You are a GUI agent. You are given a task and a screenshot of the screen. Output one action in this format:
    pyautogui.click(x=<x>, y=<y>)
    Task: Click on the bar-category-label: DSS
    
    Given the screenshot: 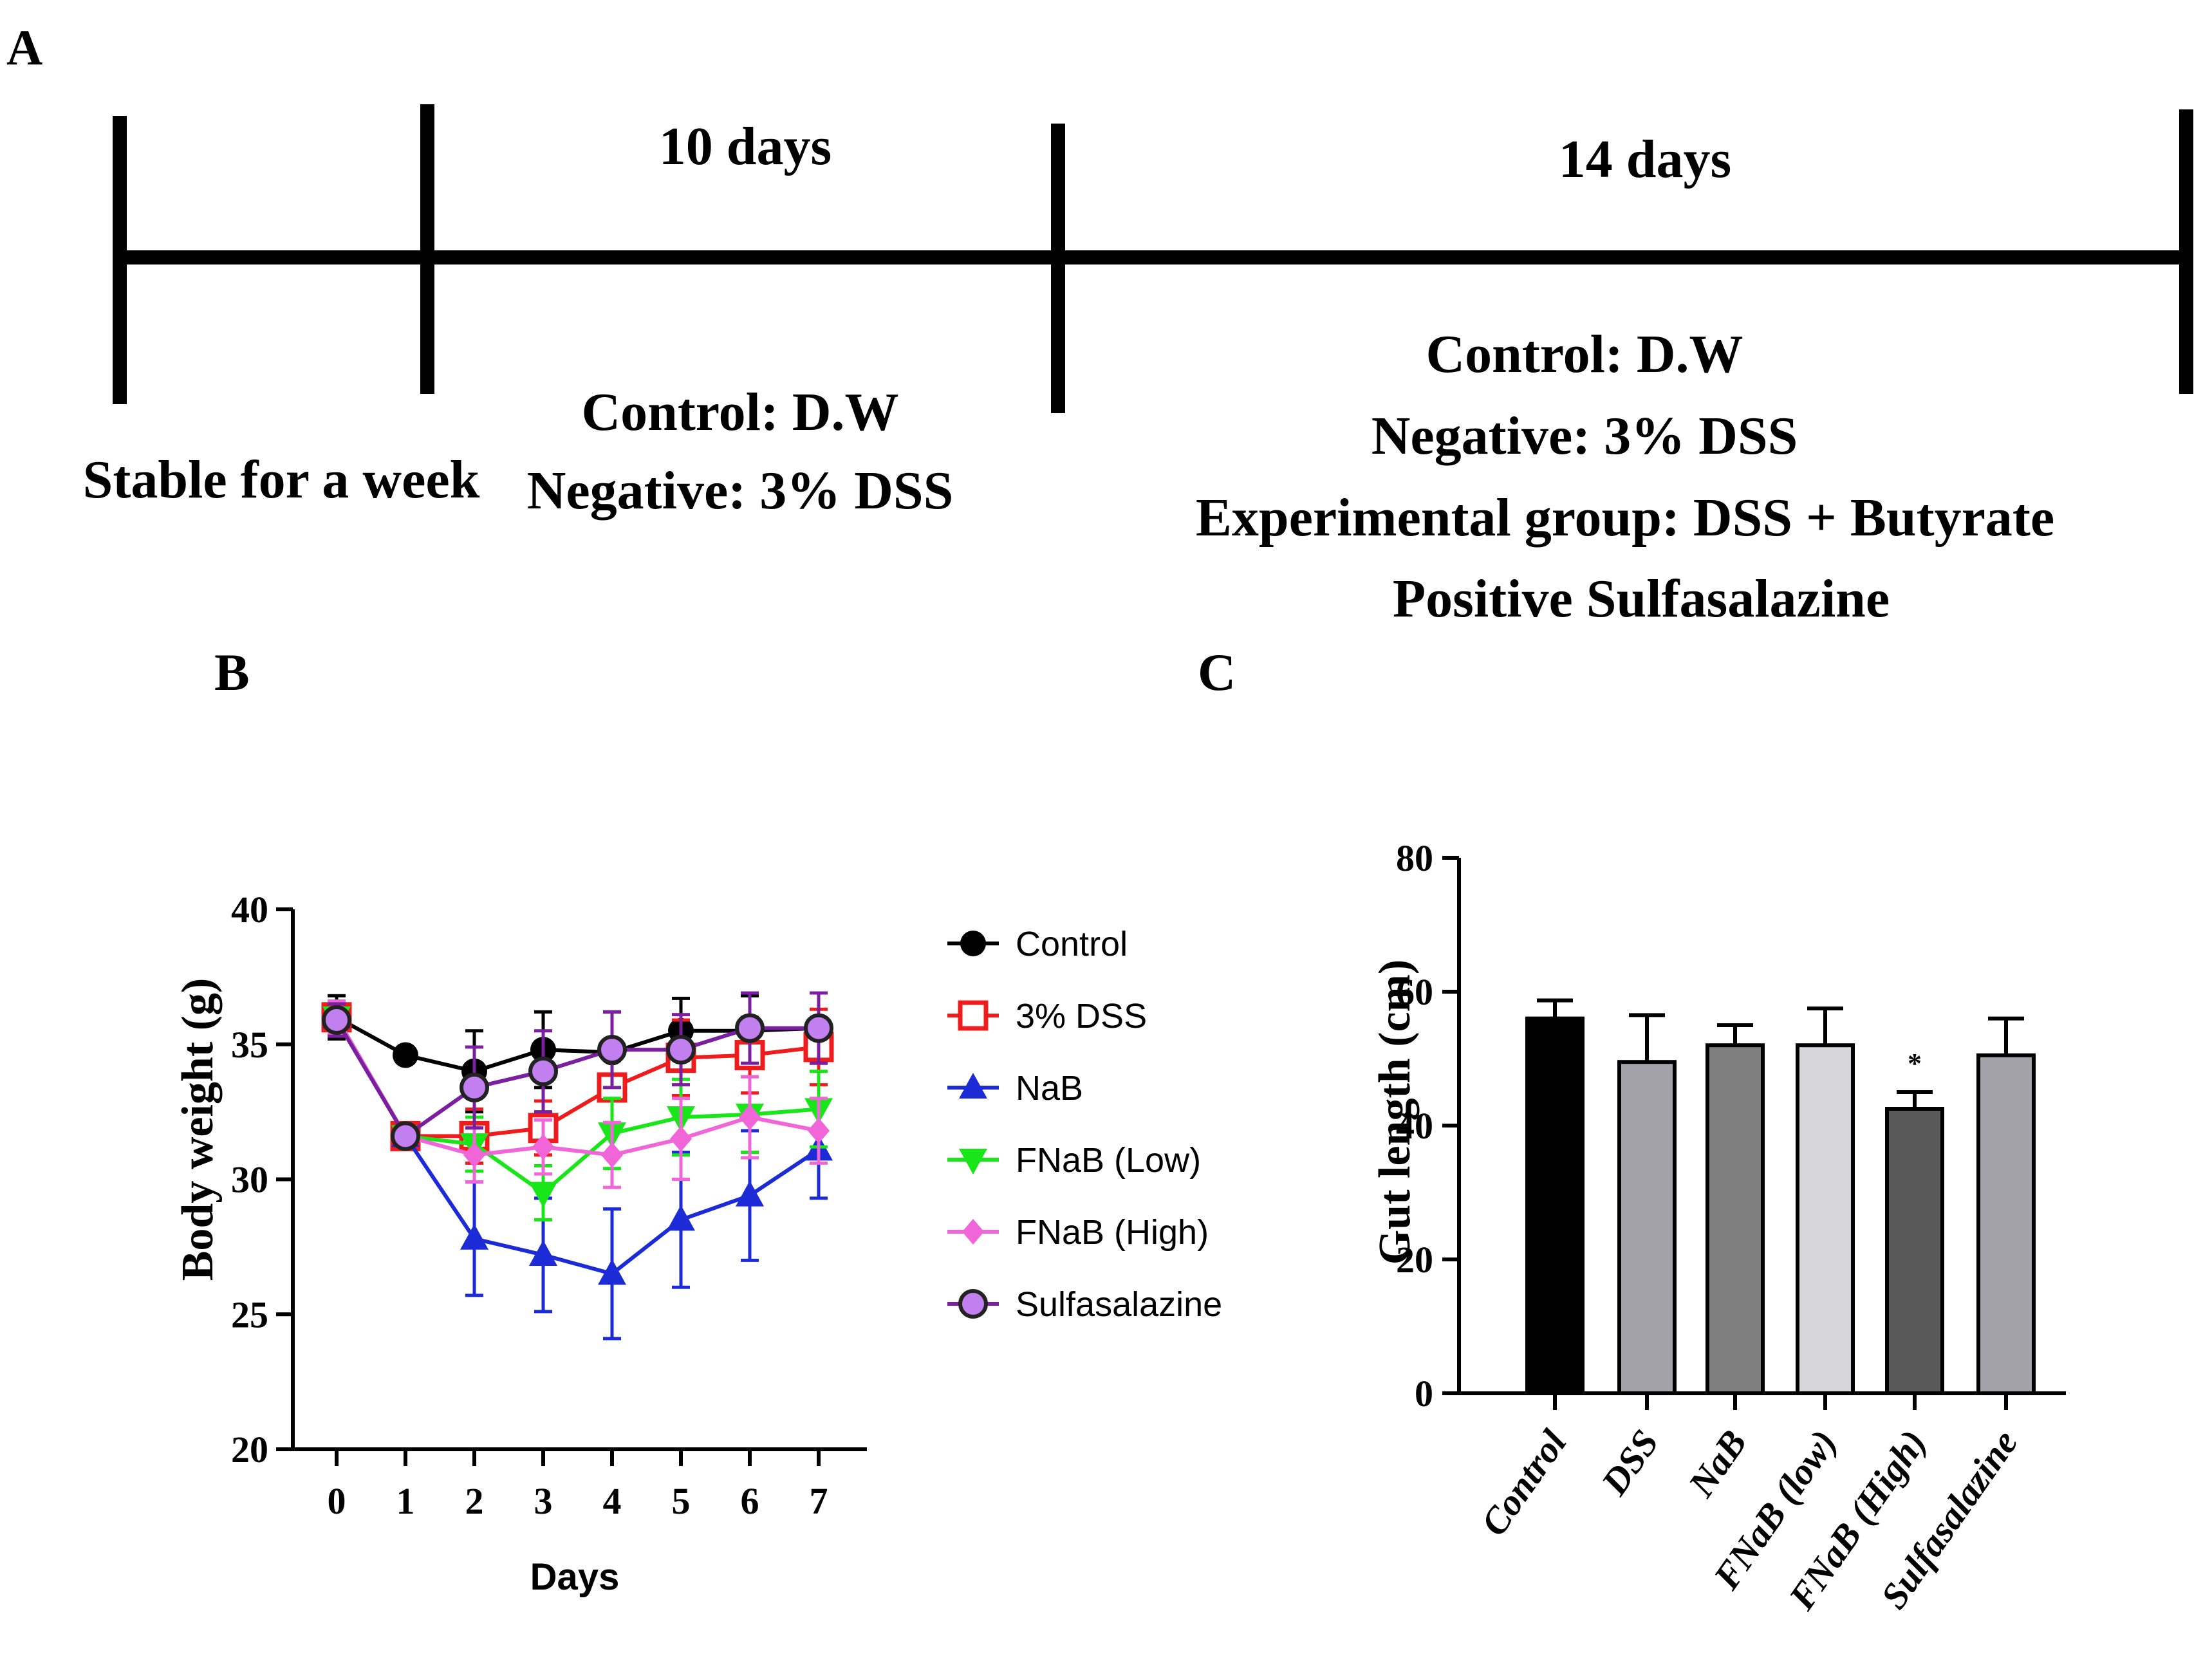 What is the action you would take?
    pyautogui.click(x=1630, y=1462)
    